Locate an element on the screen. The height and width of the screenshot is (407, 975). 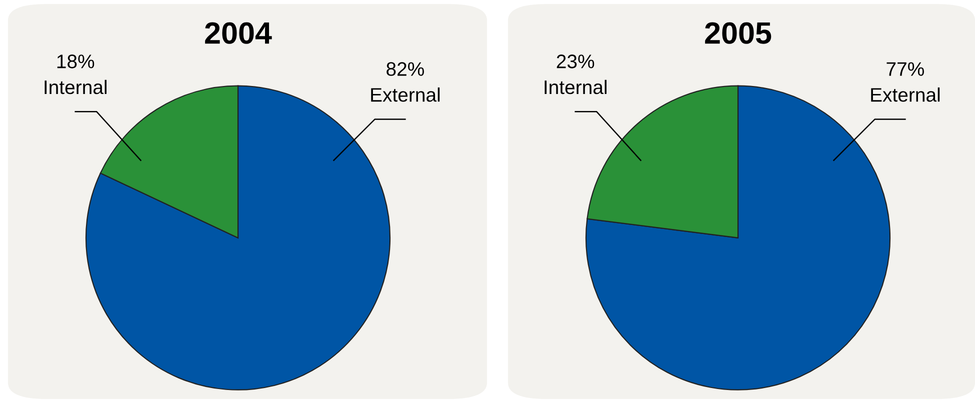
data-label: 82% is located at coordinates (405, 69).